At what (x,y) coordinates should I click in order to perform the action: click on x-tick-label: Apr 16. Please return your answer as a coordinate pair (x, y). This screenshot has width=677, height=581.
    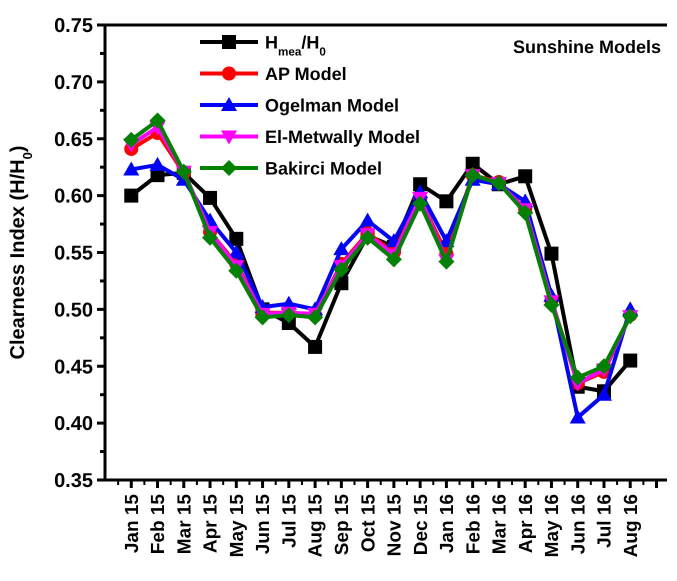
    Looking at the image, I should click on (526, 524).